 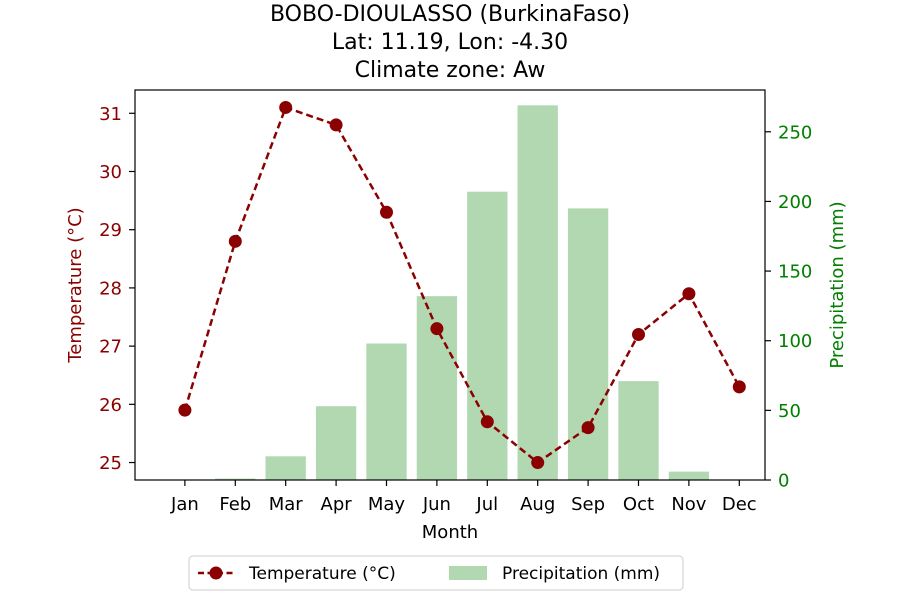 What do you see at coordinates (110, 230) in the screenshot?
I see `left-tick-label: 29` at bounding box center [110, 230].